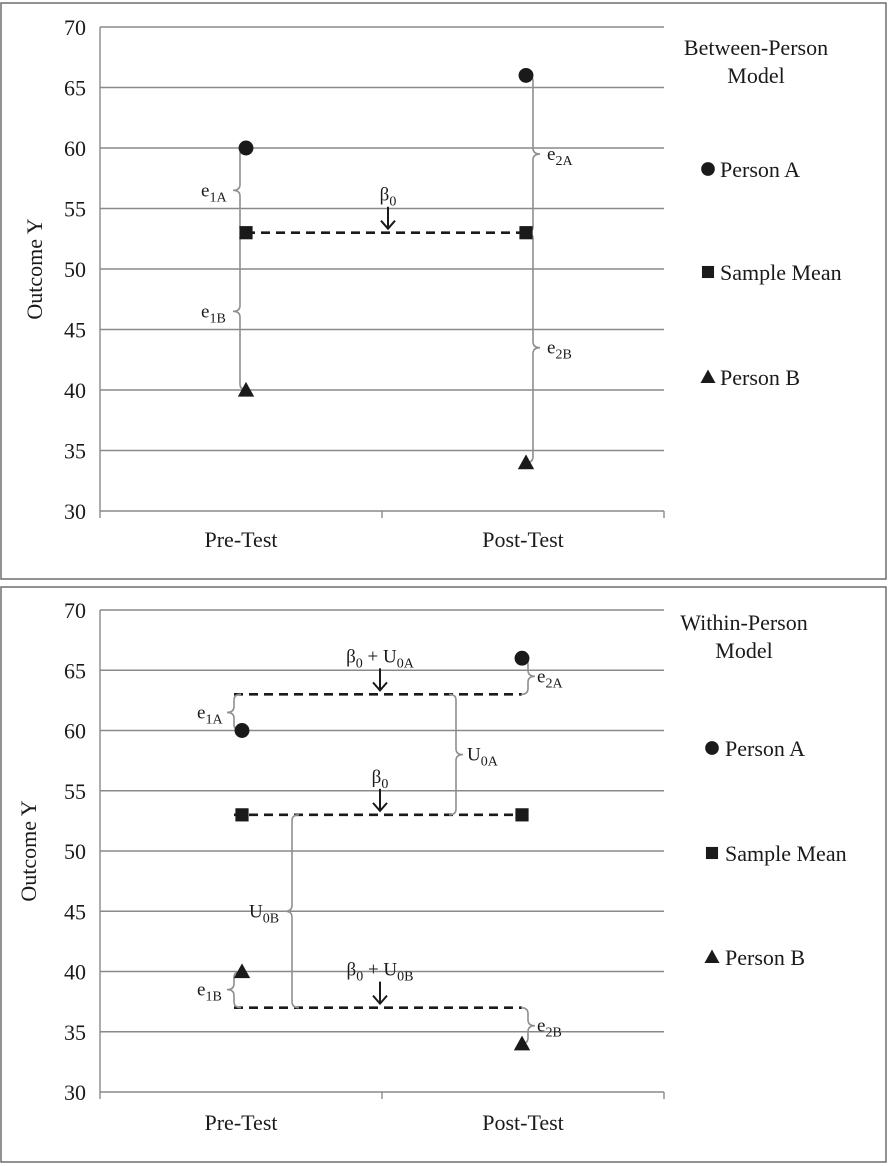 The height and width of the screenshot is (1166, 888). Describe the element at coordinates (380, 972) in the screenshot. I see `reference-label-2: β0 + U0B` at that location.